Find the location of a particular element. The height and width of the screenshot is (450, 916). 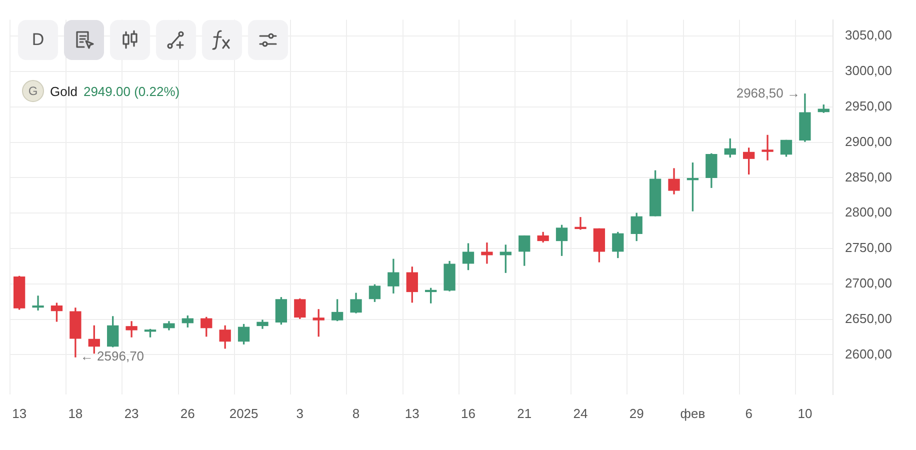

y-tick-label: 2800,00 is located at coordinates (868, 212).